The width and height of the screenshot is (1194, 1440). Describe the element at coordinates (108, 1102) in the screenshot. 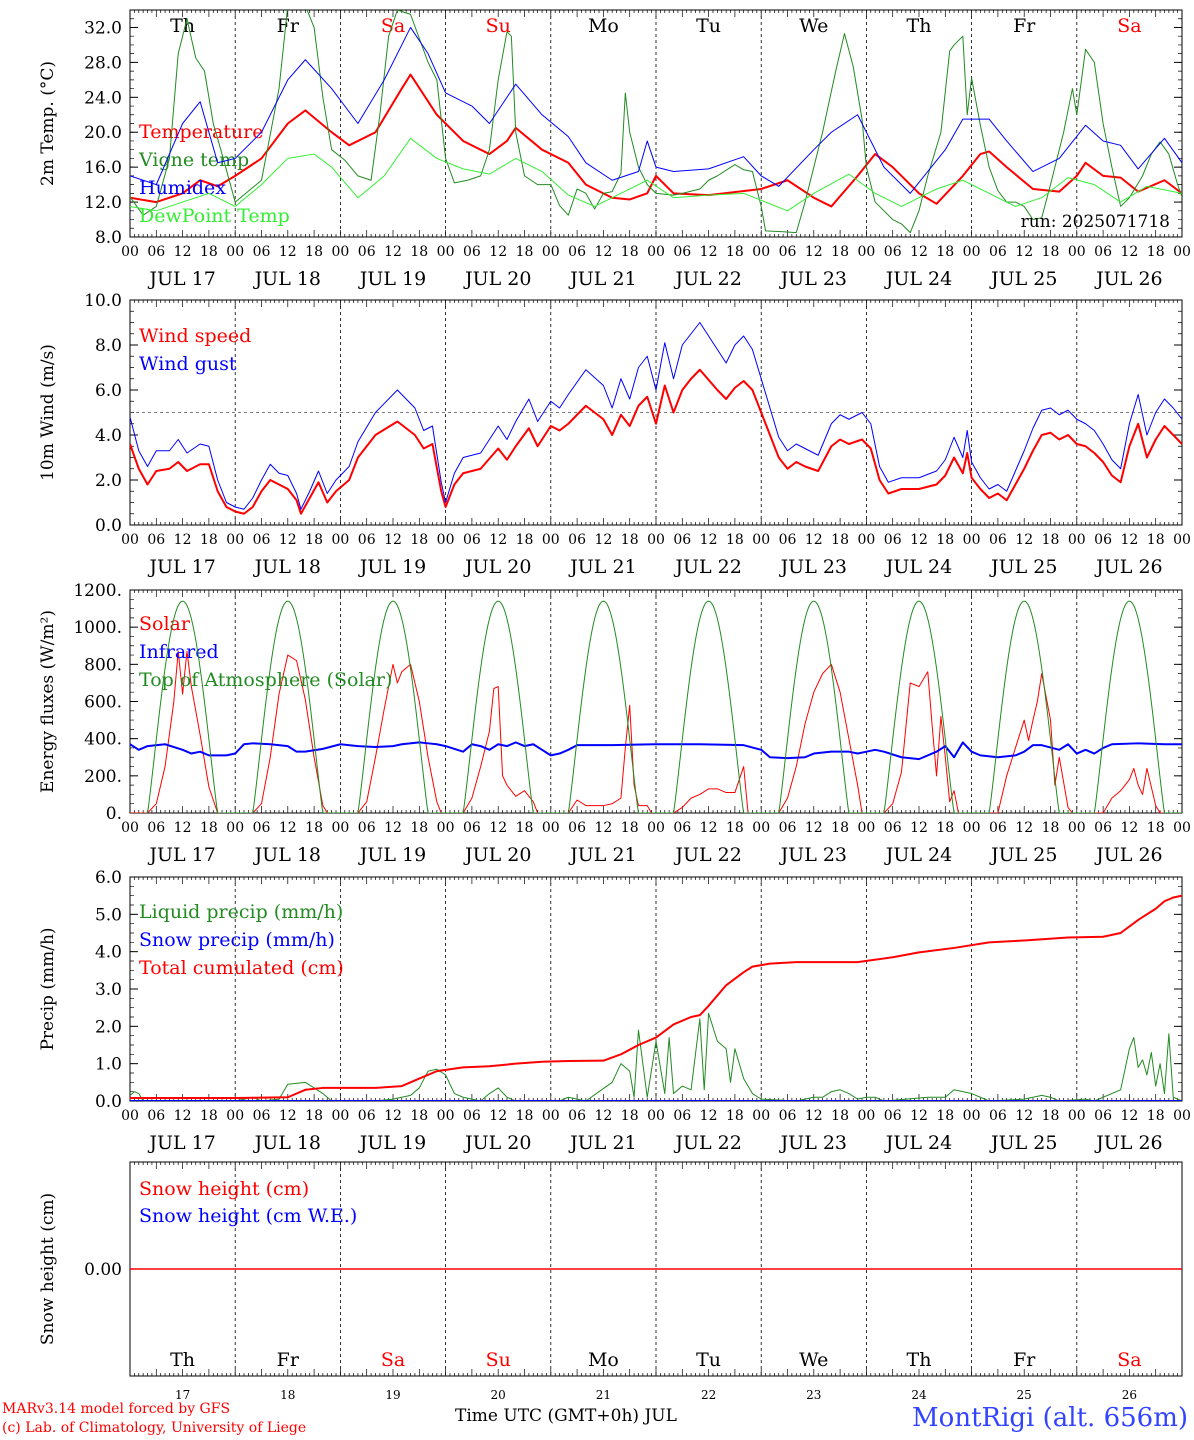

I see `y-tick-label: 0.0` at that location.